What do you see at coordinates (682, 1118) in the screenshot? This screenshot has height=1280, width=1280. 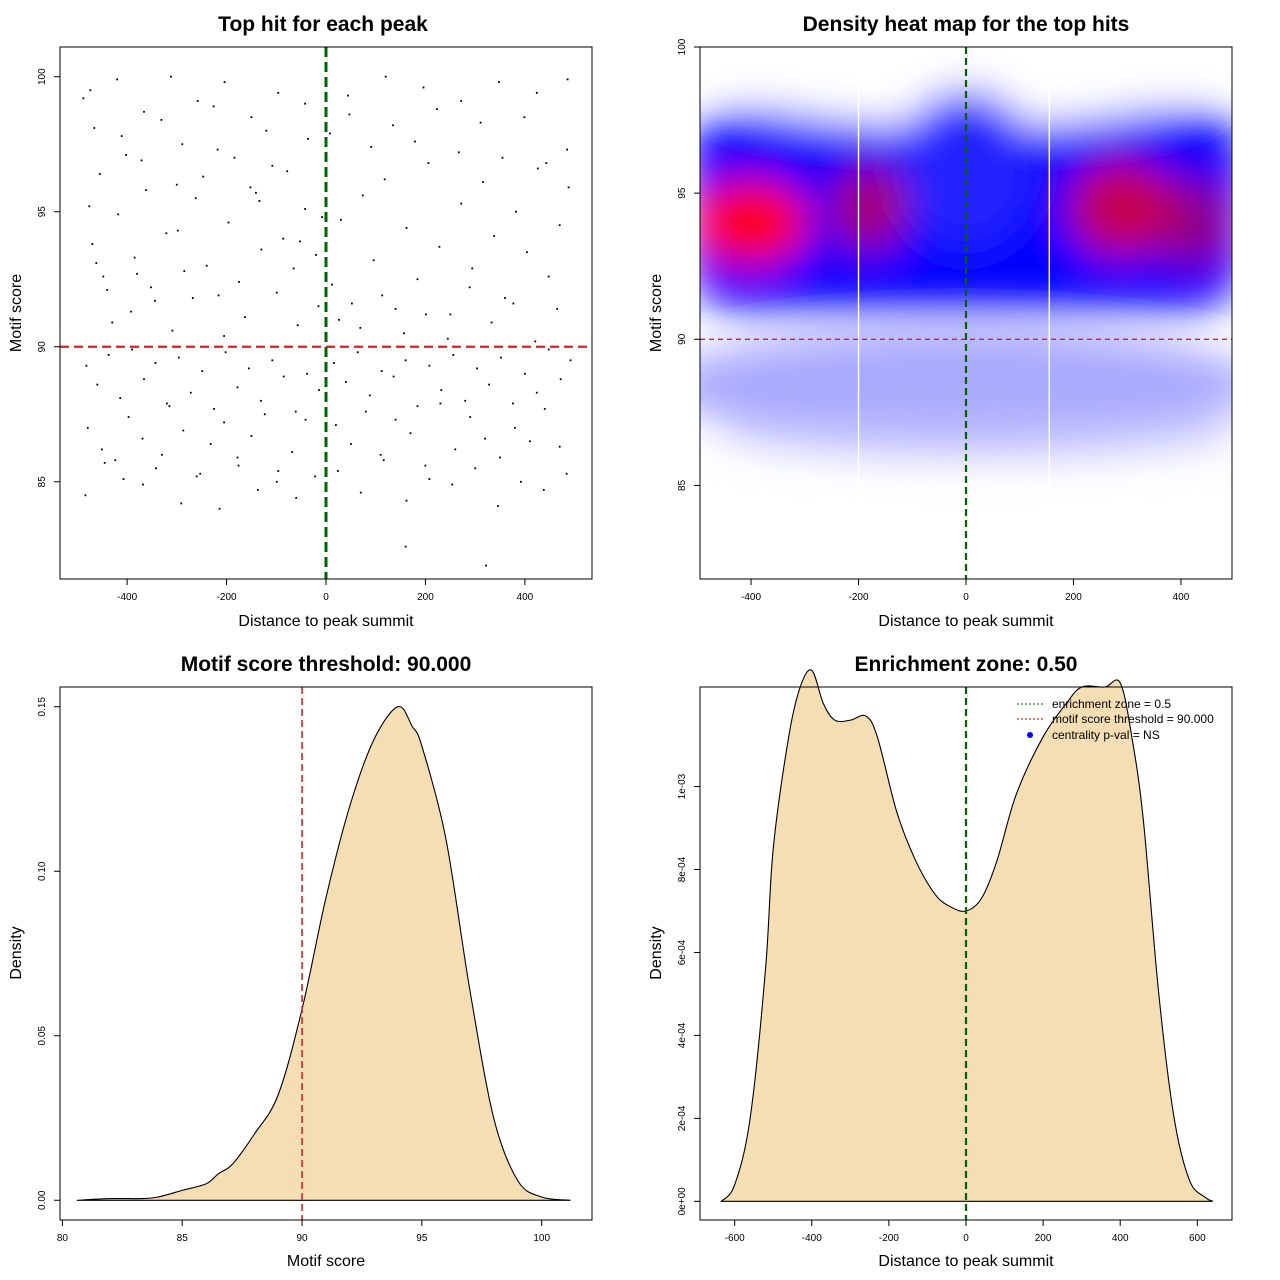 I see `distance-density-y-tick-label: 2e-04` at bounding box center [682, 1118].